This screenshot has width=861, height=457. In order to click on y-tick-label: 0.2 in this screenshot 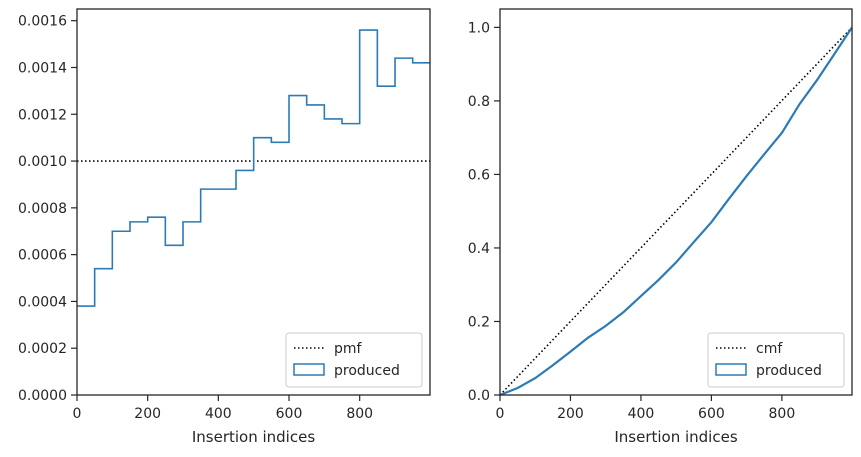, I will do `click(479, 322)`.